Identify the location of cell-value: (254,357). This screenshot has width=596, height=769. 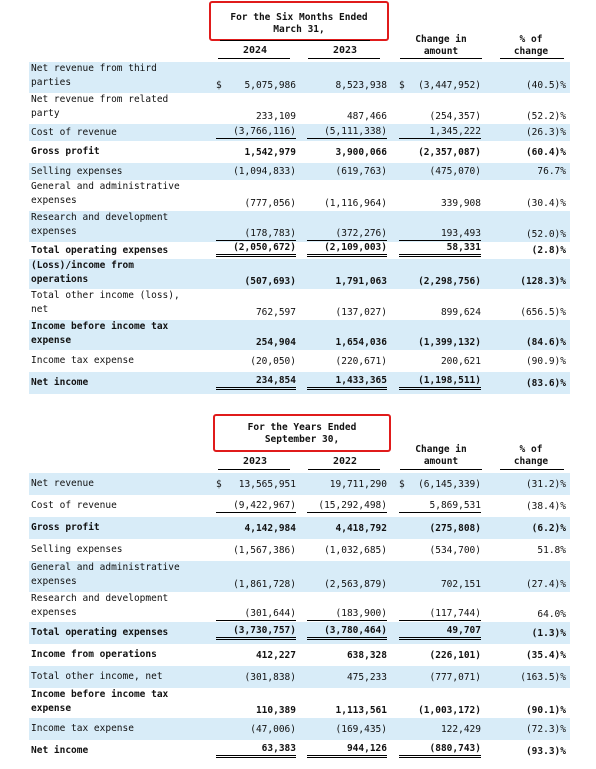
(455, 116).